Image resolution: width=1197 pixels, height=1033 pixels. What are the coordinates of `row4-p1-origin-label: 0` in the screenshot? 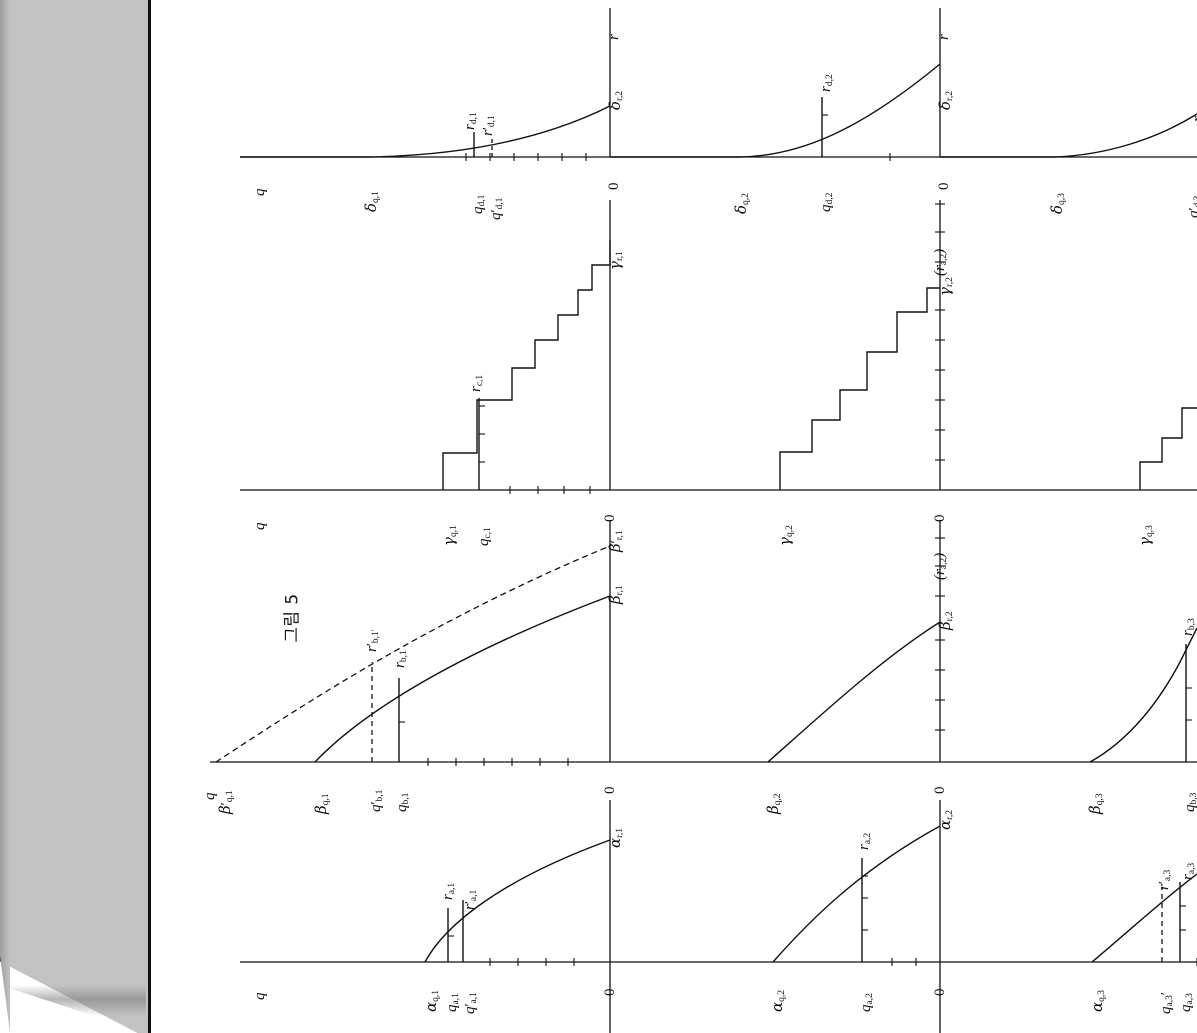 It's located at (610, 992).